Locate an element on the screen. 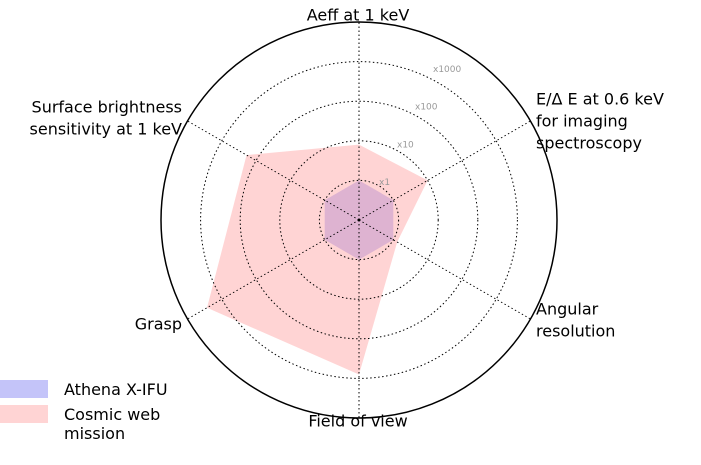 The height and width of the screenshot is (465, 701). grid-circle is located at coordinates (359, 220).